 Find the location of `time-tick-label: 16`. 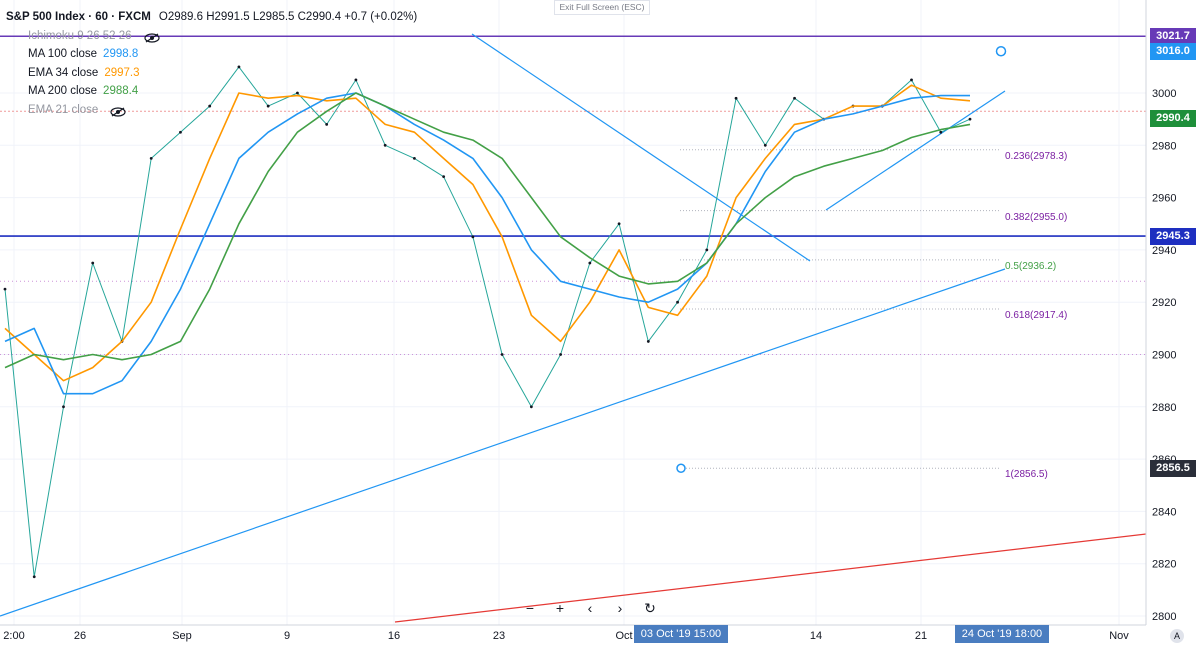

time-tick-label: 16 is located at coordinates (394, 636).